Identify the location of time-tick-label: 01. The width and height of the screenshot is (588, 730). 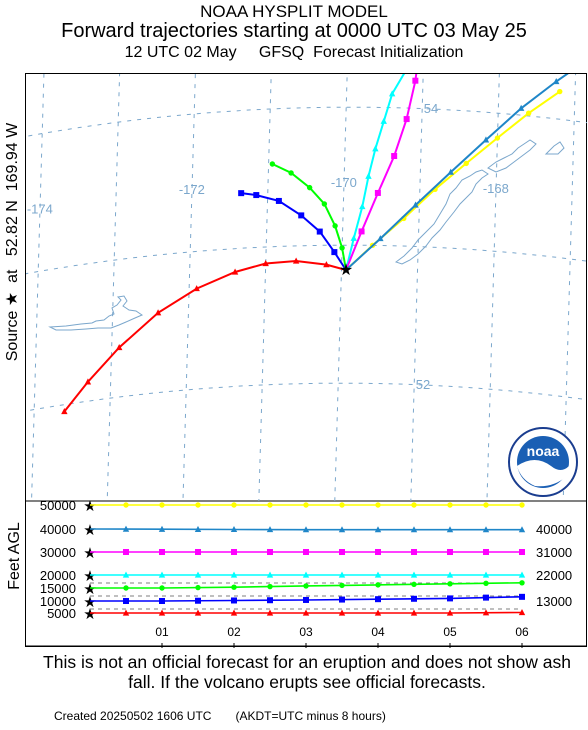
(162, 632).